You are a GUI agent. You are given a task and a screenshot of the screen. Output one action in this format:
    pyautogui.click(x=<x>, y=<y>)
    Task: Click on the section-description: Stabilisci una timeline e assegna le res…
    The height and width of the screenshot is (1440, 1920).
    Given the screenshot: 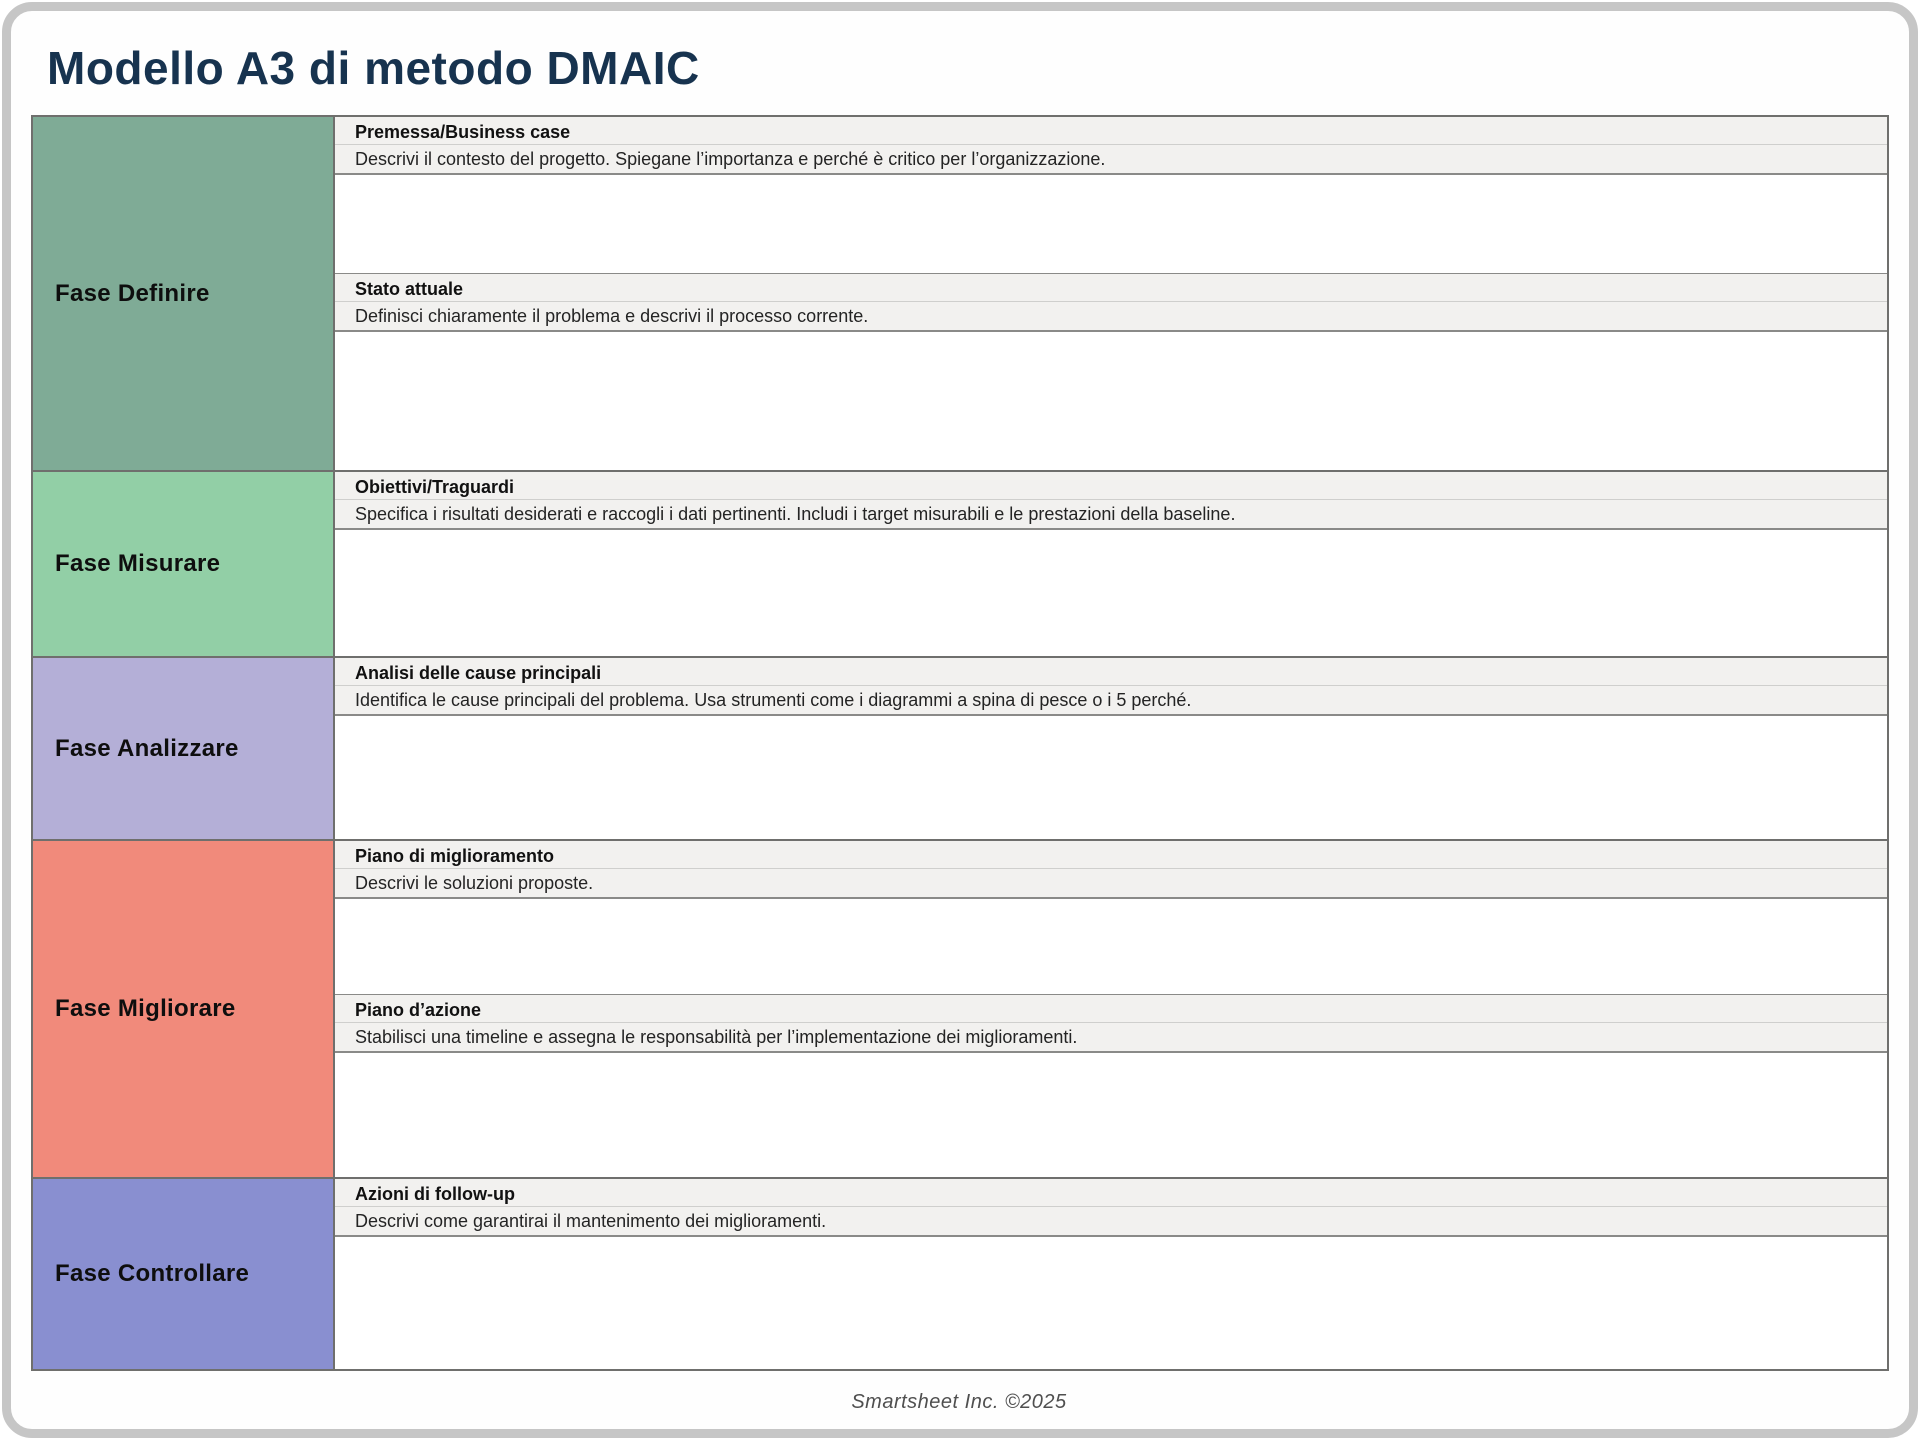 What is the action you would take?
    pyautogui.click(x=716, y=1037)
    